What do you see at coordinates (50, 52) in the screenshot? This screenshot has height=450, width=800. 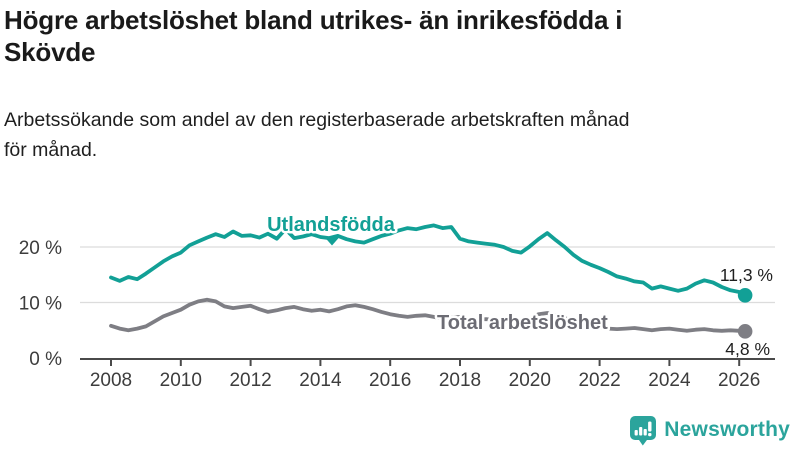 I see `page-title-line2: Skövde` at bounding box center [50, 52].